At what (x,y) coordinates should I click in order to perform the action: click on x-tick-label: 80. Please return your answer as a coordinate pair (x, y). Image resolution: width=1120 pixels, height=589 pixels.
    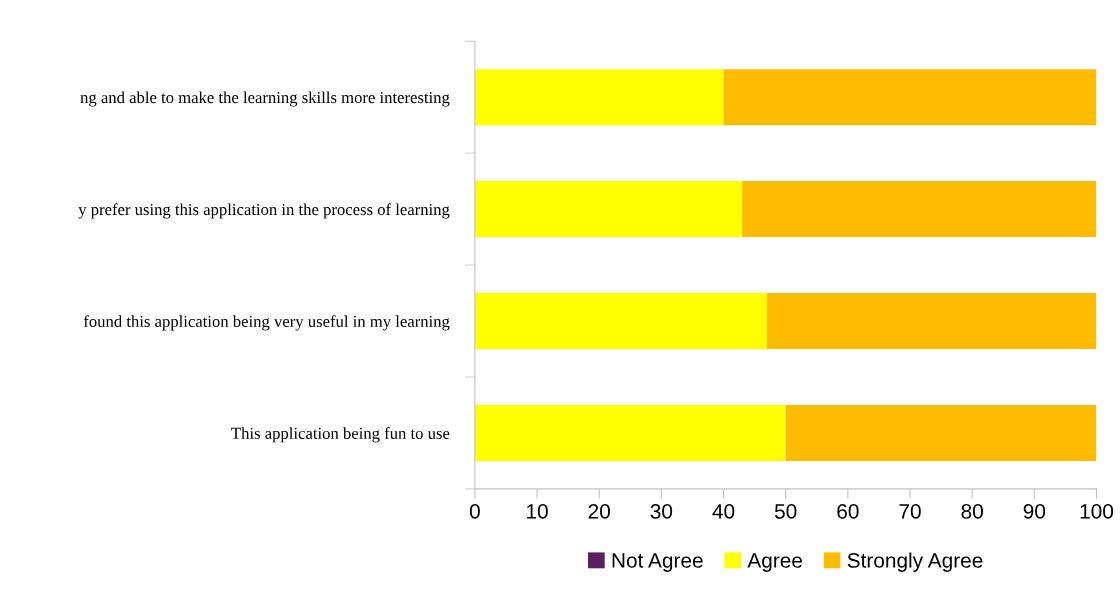
    Looking at the image, I should click on (972, 511).